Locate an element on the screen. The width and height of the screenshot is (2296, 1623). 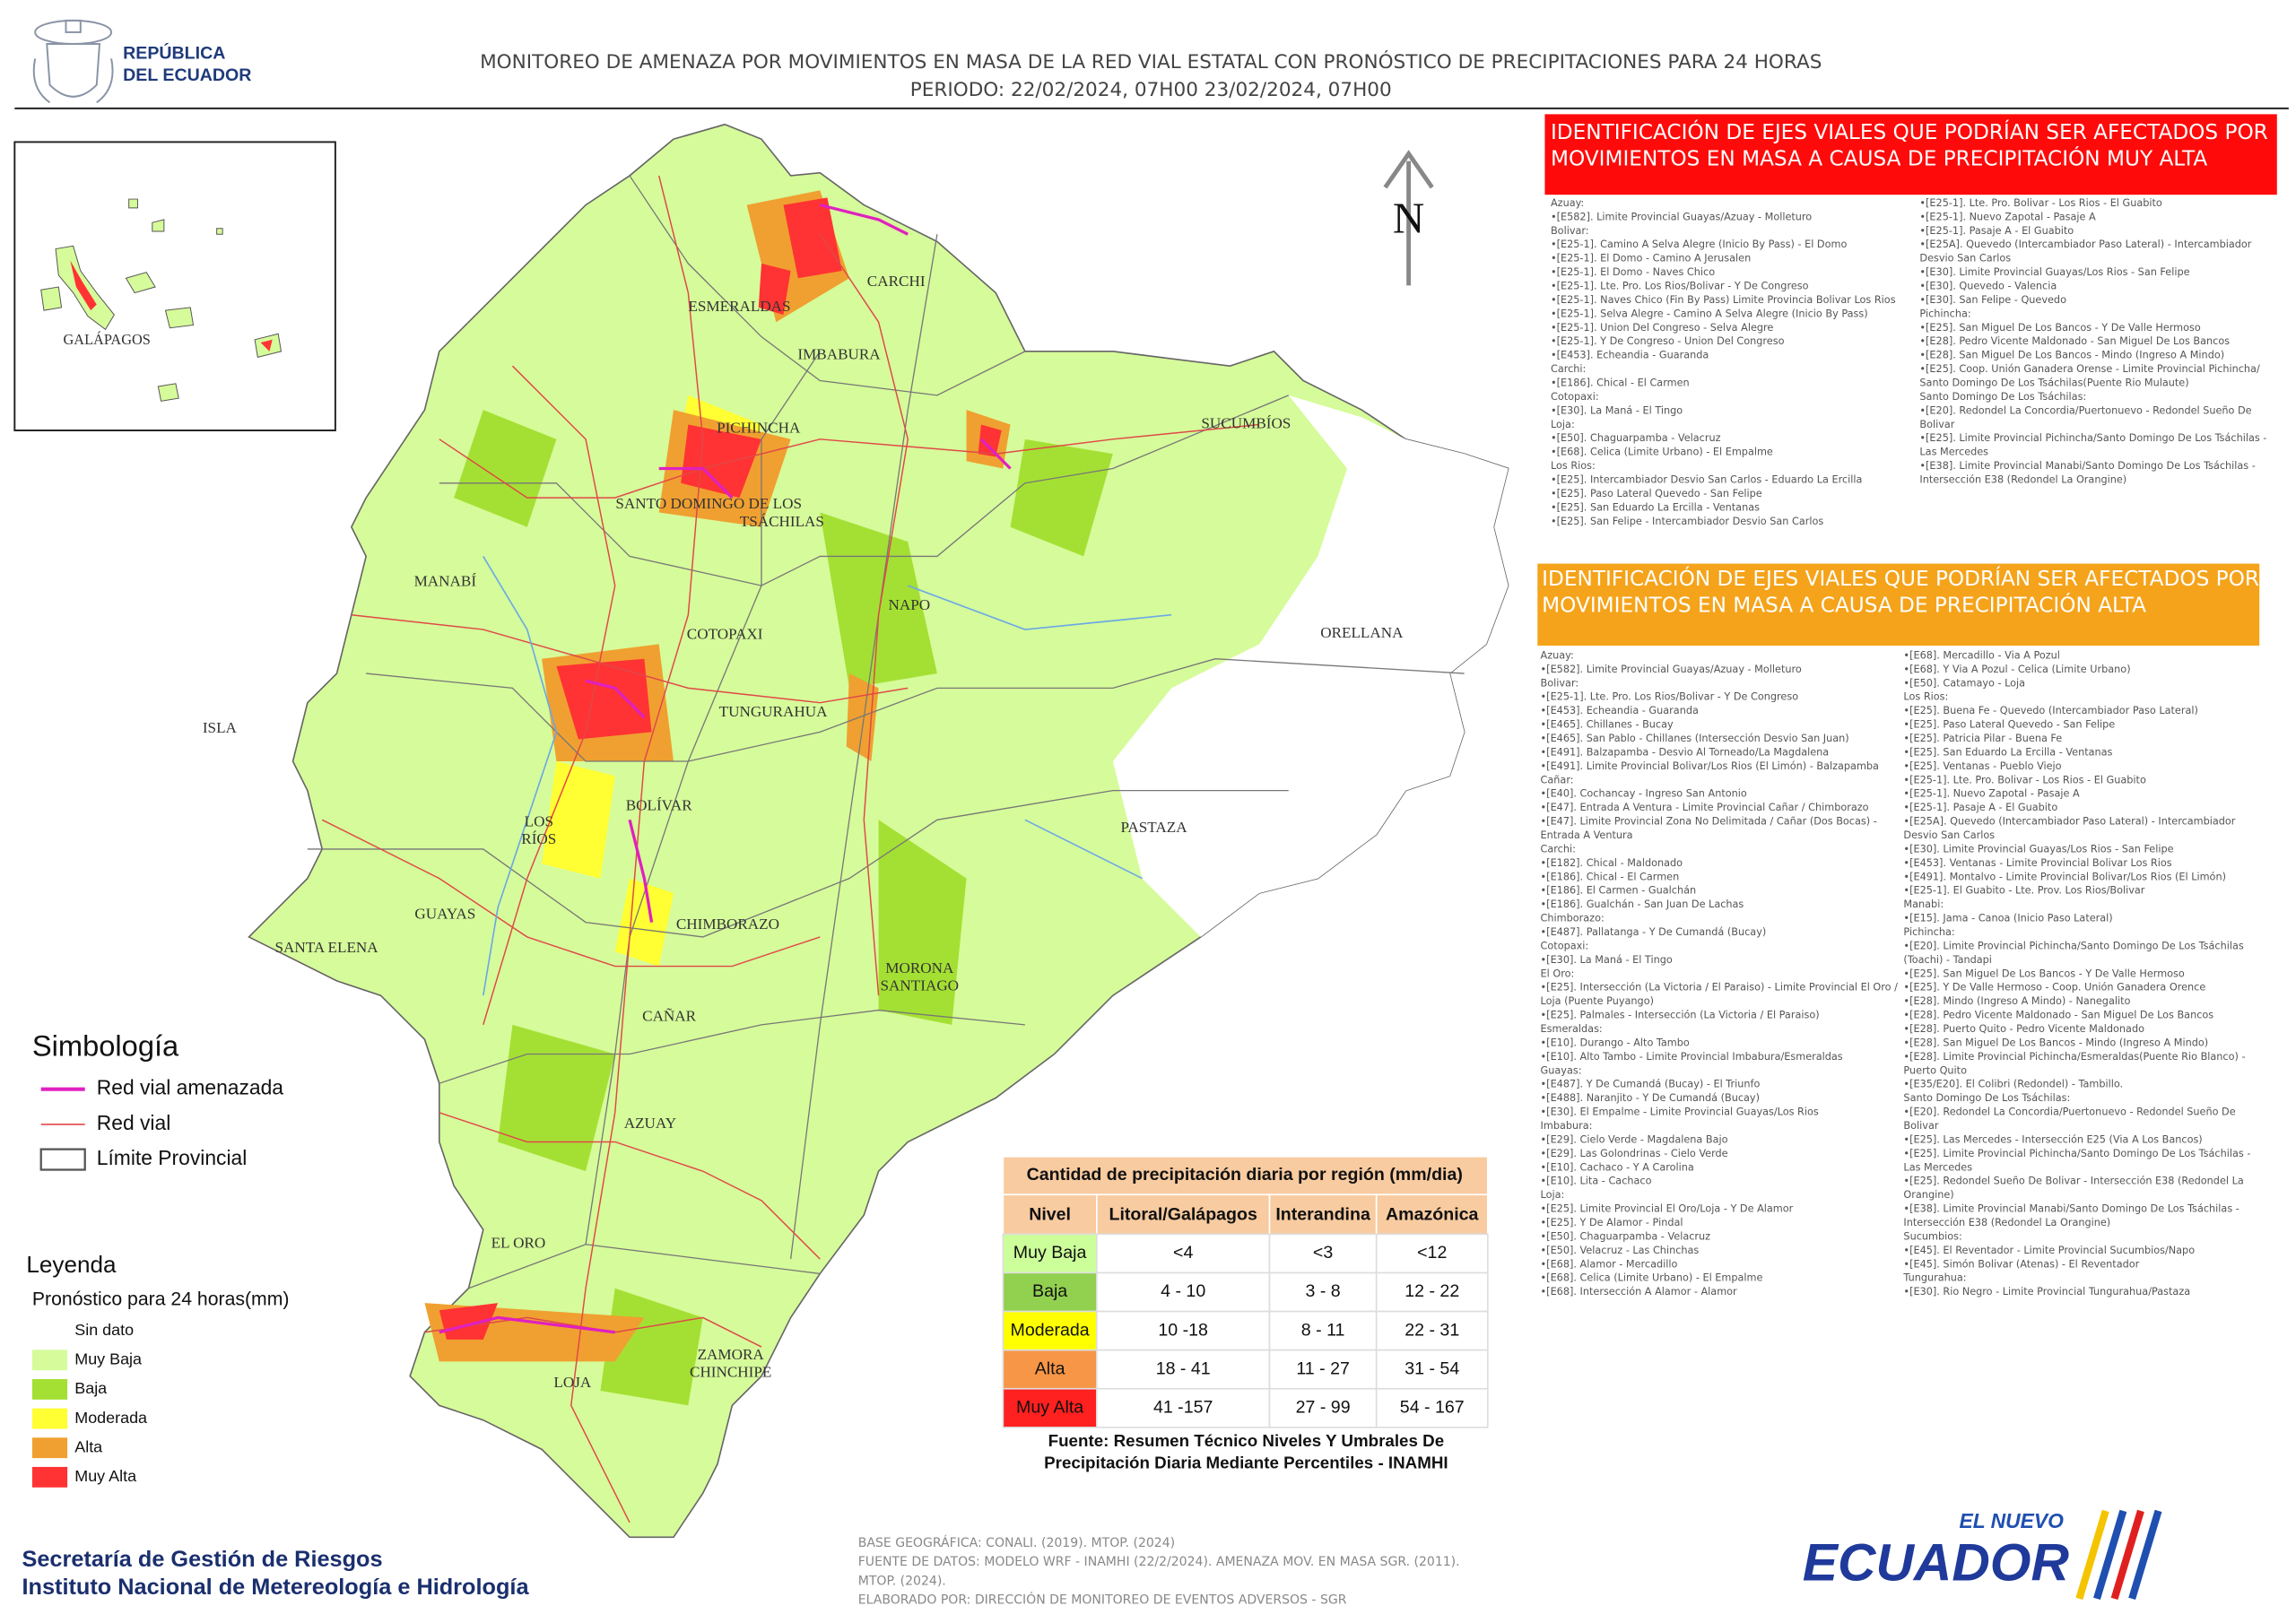
road-list-item: •[E68]. Intersección A Alamor - Alamor is located at coordinates (1639, 1292).